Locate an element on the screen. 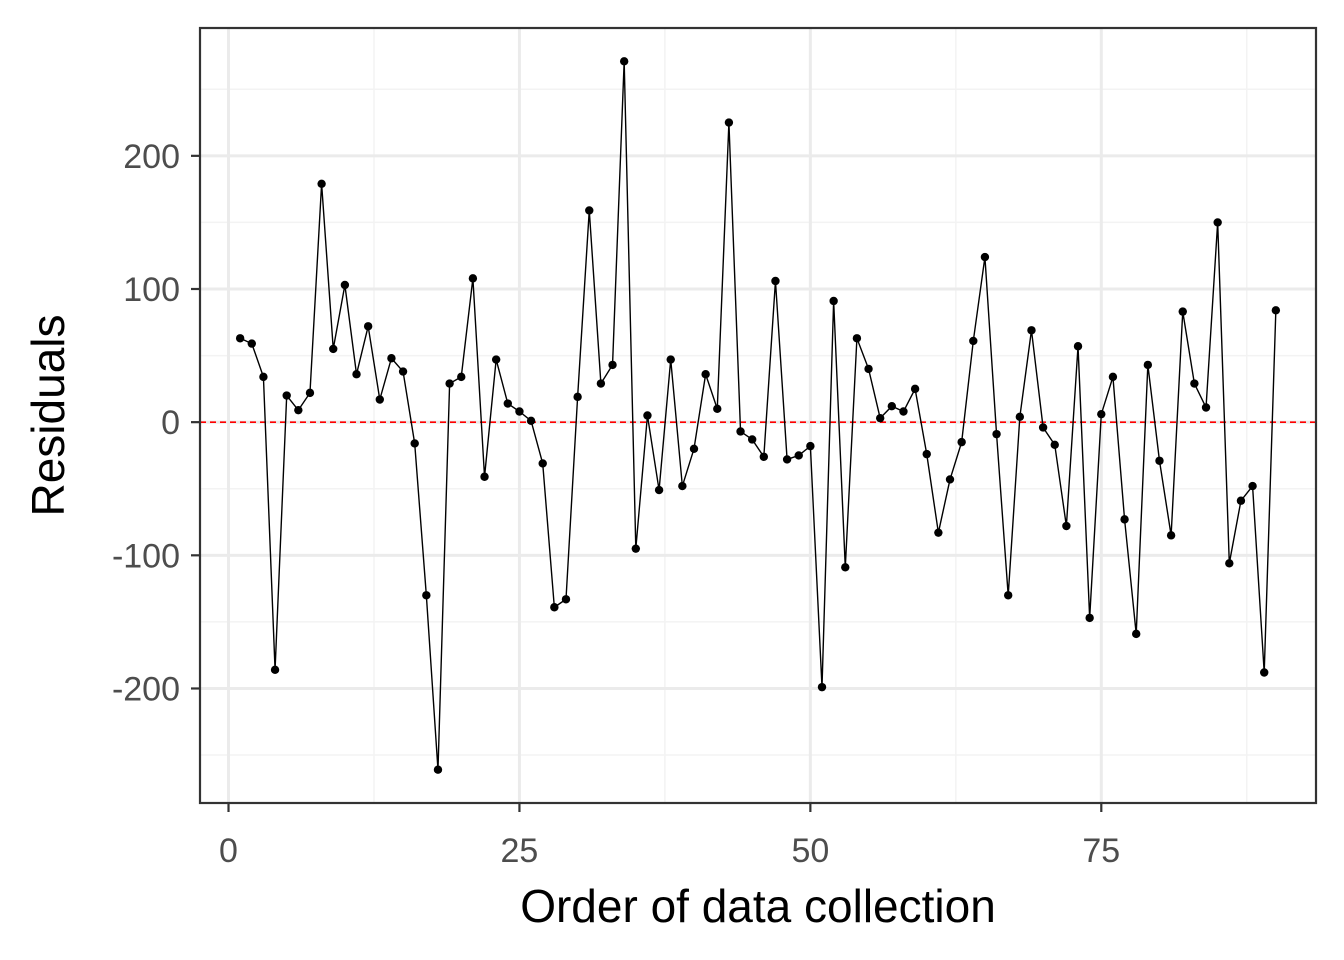 The width and height of the screenshot is (1344, 960). y-tick-label: -200 is located at coordinates (146, 689).